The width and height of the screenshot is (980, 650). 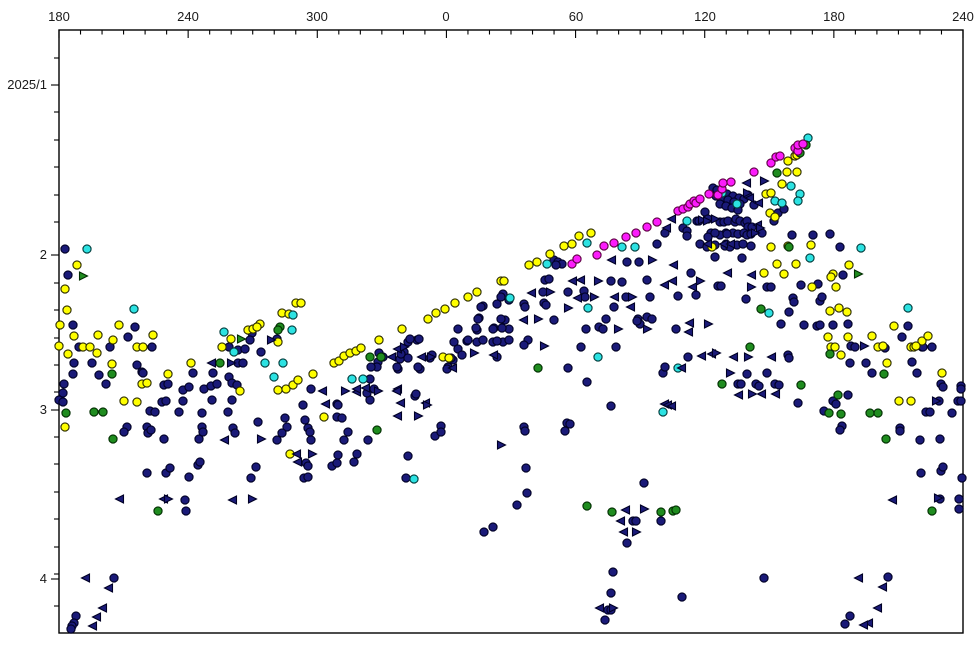 I want to click on series-green-right-triangles, so click(x=471, y=306).